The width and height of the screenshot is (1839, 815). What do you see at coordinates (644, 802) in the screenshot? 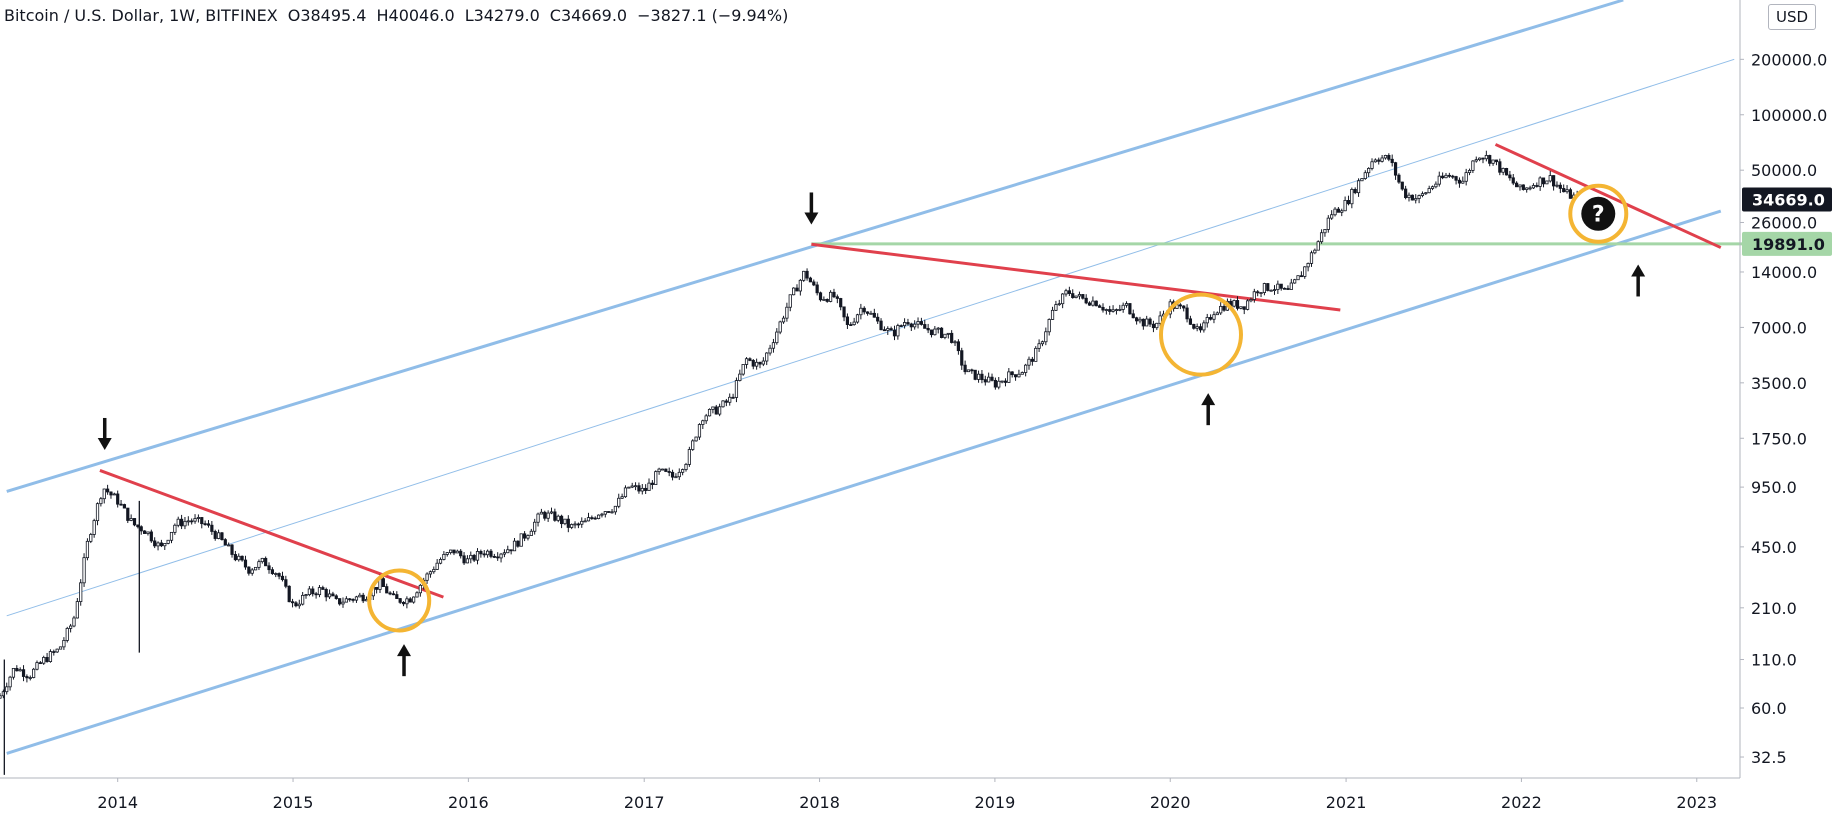
I see `x-tick-label: 2017` at bounding box center [644, 802].